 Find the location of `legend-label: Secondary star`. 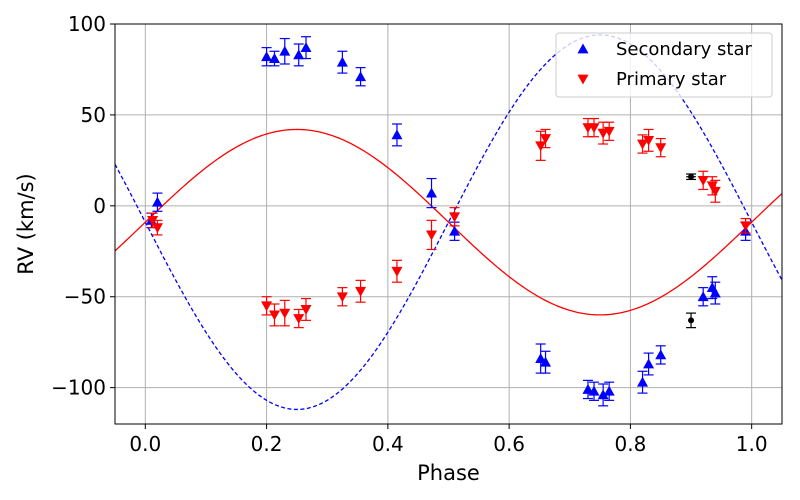

legend-label: Secondary star is located at coordinates (684, 49).